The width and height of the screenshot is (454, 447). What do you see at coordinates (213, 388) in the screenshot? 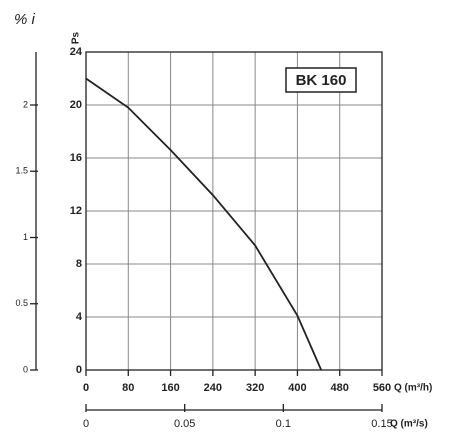
I see `x-tick-label: 240` at bounding box center [213, 388].